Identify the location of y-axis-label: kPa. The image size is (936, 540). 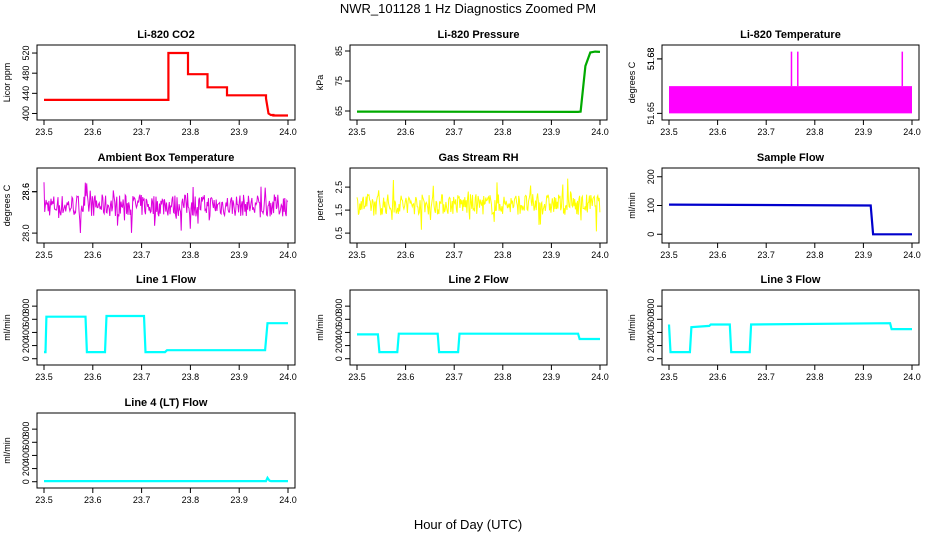
(320, 83).